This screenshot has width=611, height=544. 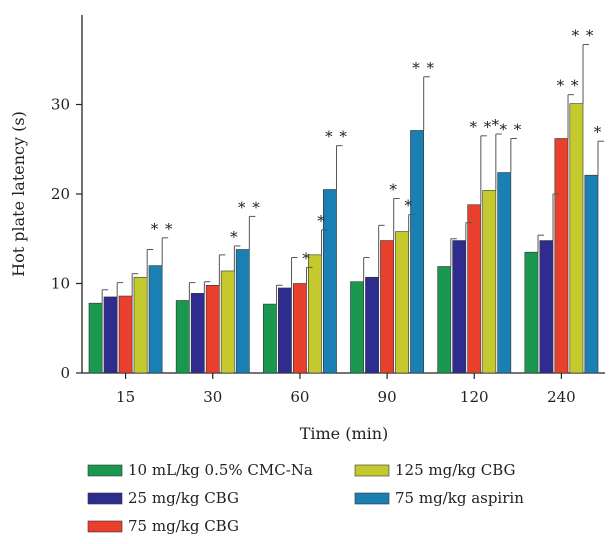 What do you see at coordinates (212, 397) in the screenshot?
I see `x-tick-label: 30` at bounding box center [212, 397].